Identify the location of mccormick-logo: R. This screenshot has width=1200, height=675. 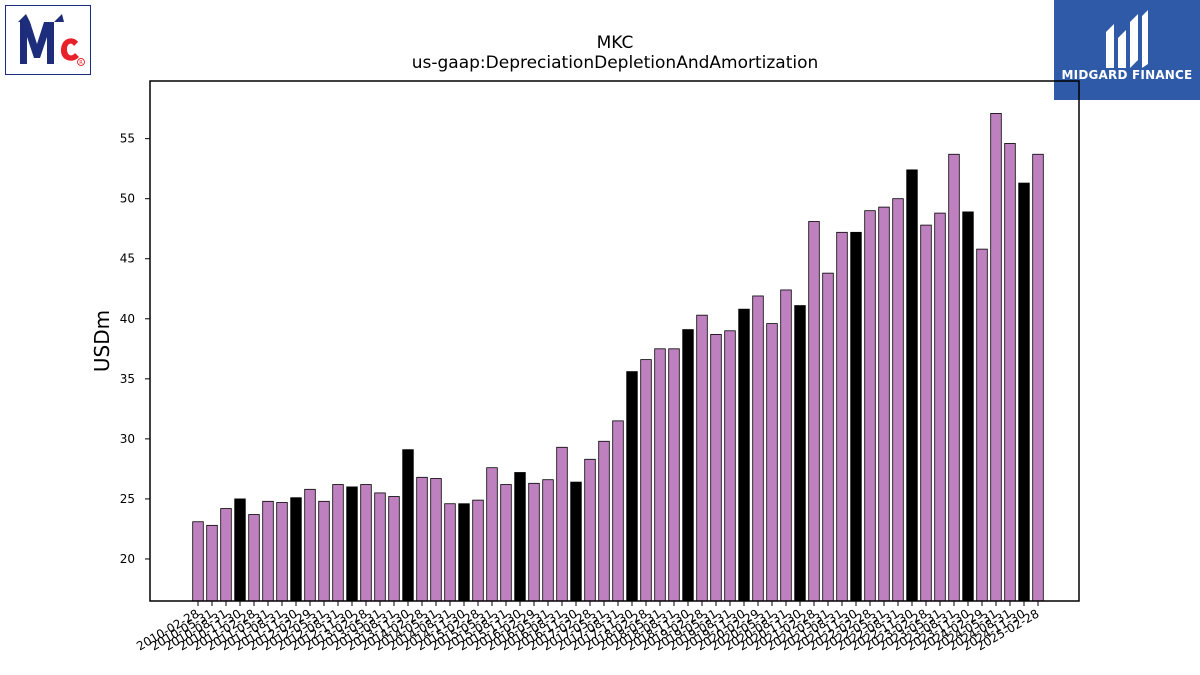
(48, 40).